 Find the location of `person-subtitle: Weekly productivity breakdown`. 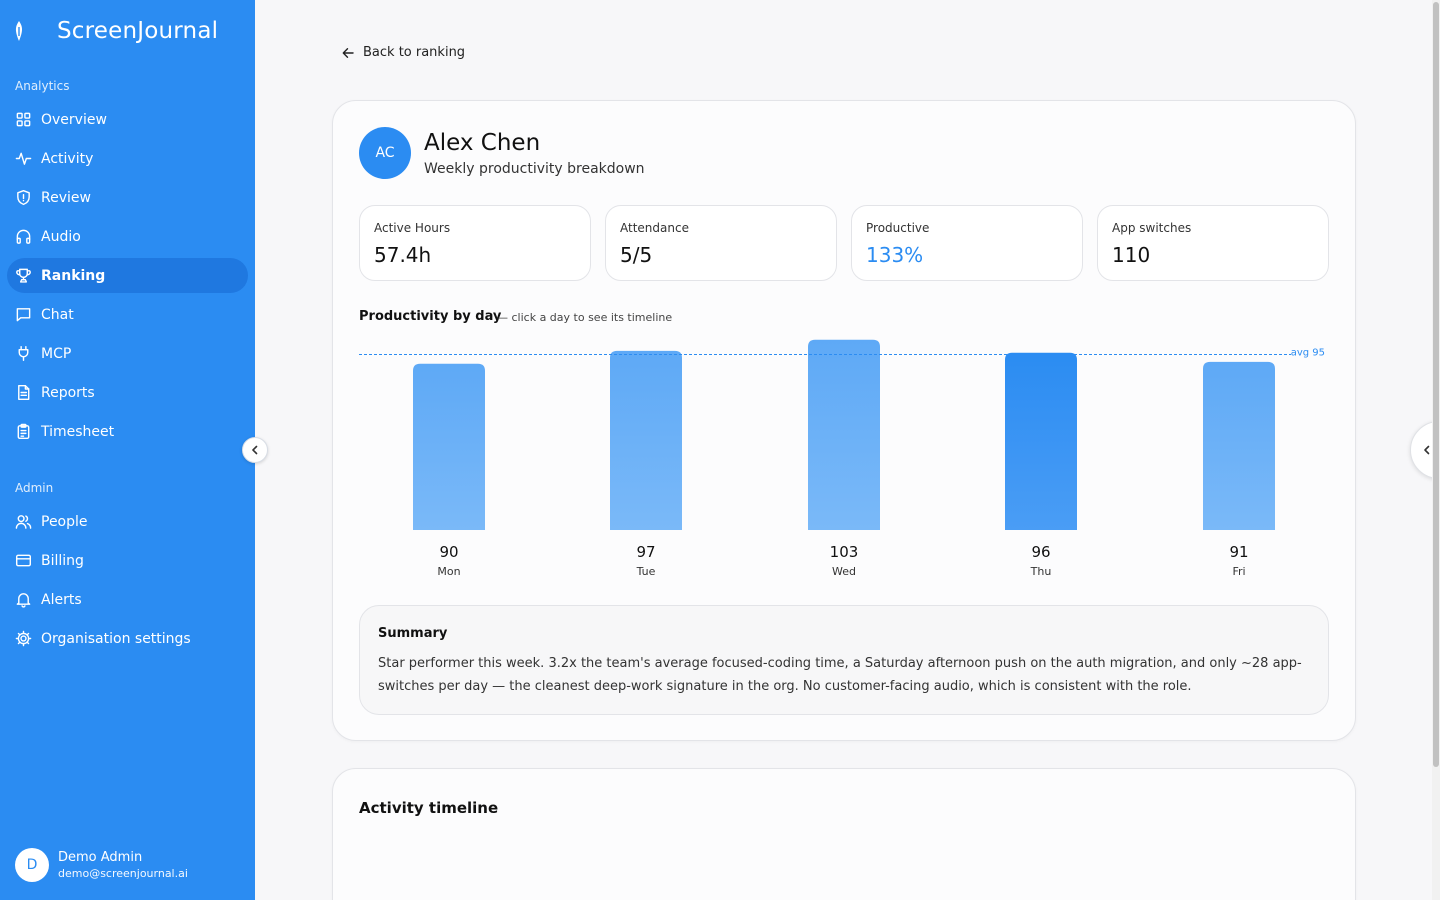

person-subtitle: Weekly productivity breakdown is located at coordinates (534, 169).